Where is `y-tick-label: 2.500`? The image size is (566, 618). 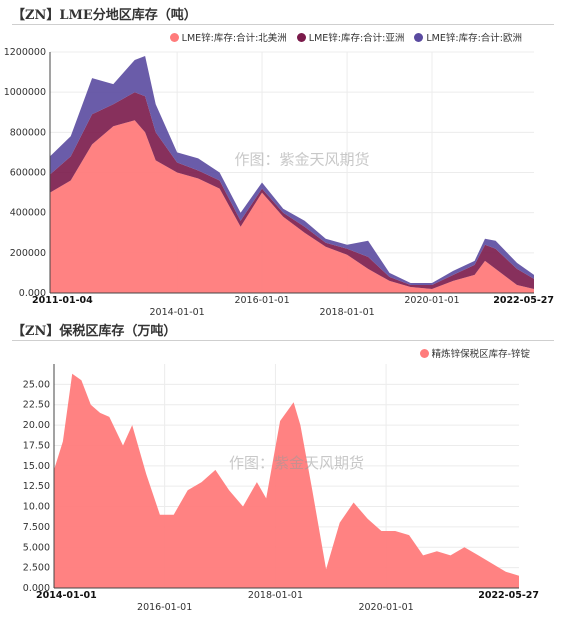 y-tick-label: 2.500 is located at coordinates (36, 568).